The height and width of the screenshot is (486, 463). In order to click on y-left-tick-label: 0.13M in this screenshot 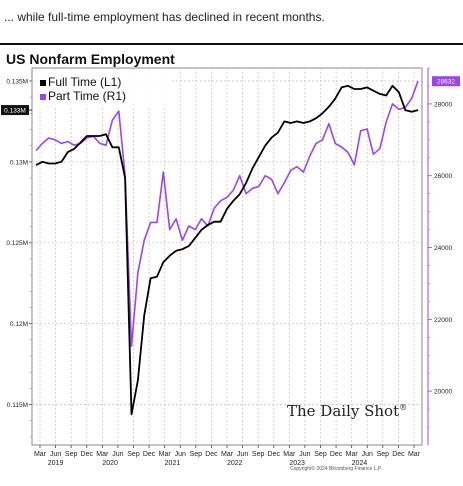, I will do `click(19, 162)`.